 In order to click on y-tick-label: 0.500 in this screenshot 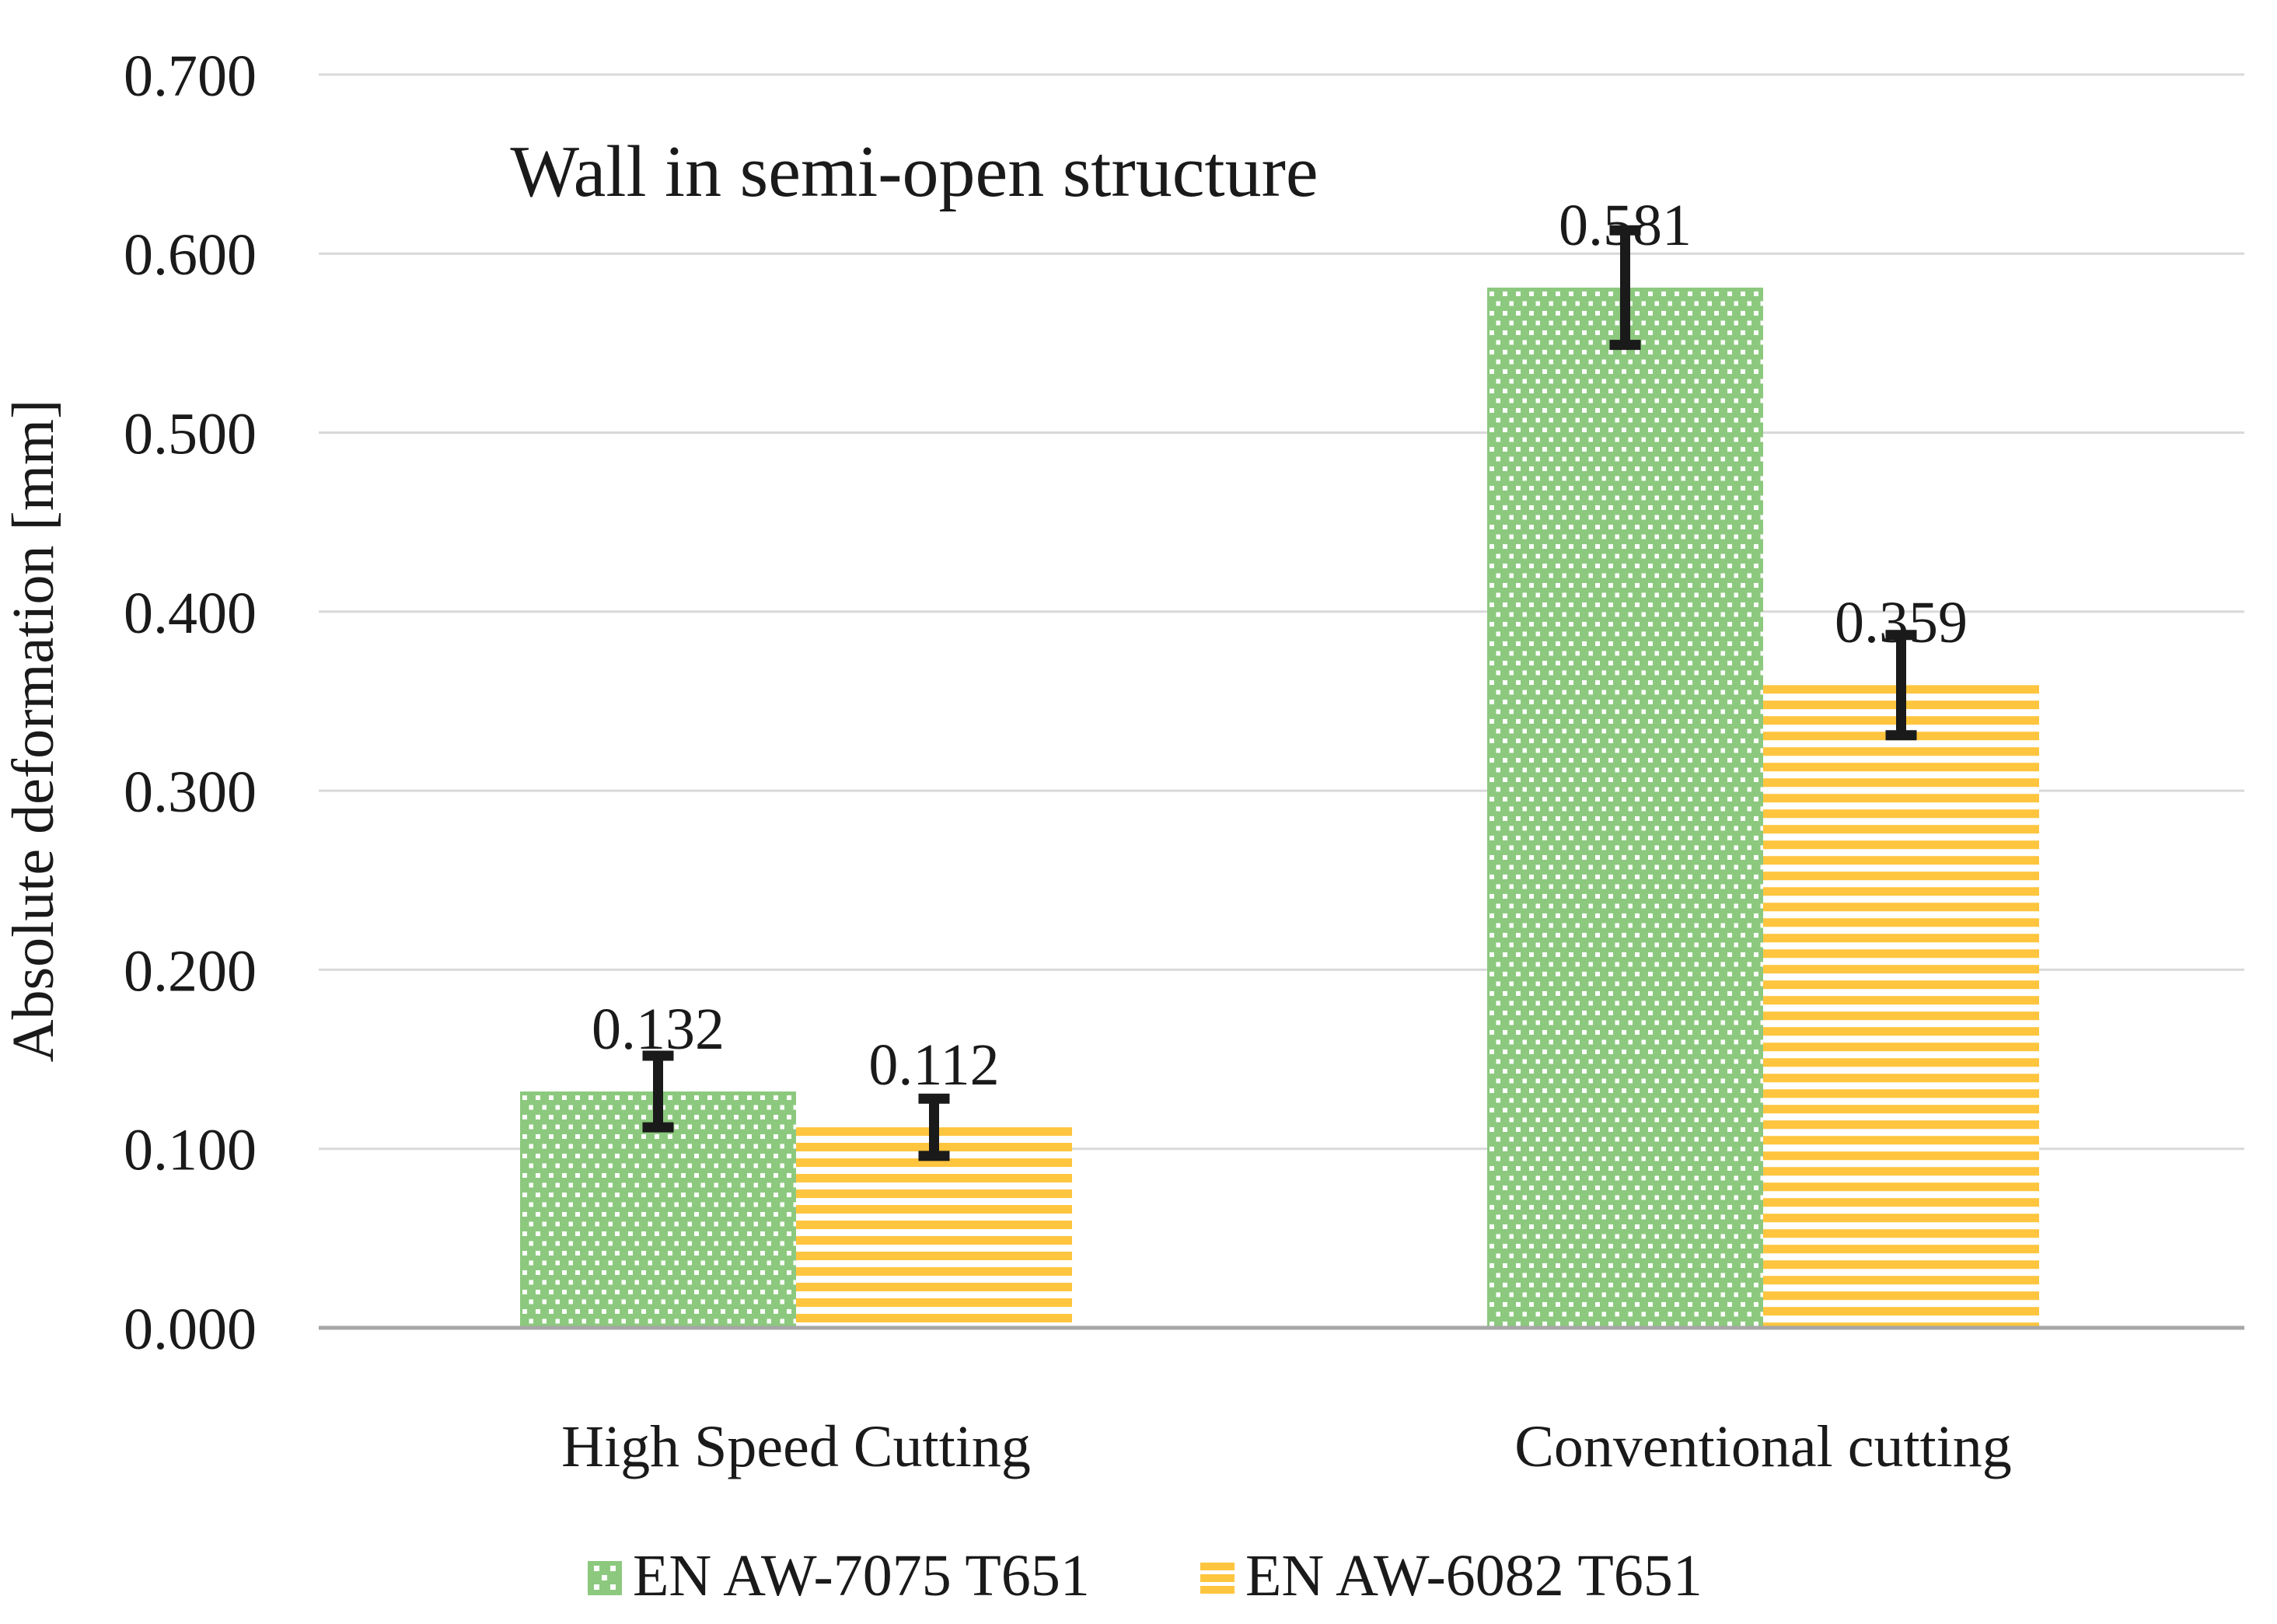, I will do `click(190, 434)`.